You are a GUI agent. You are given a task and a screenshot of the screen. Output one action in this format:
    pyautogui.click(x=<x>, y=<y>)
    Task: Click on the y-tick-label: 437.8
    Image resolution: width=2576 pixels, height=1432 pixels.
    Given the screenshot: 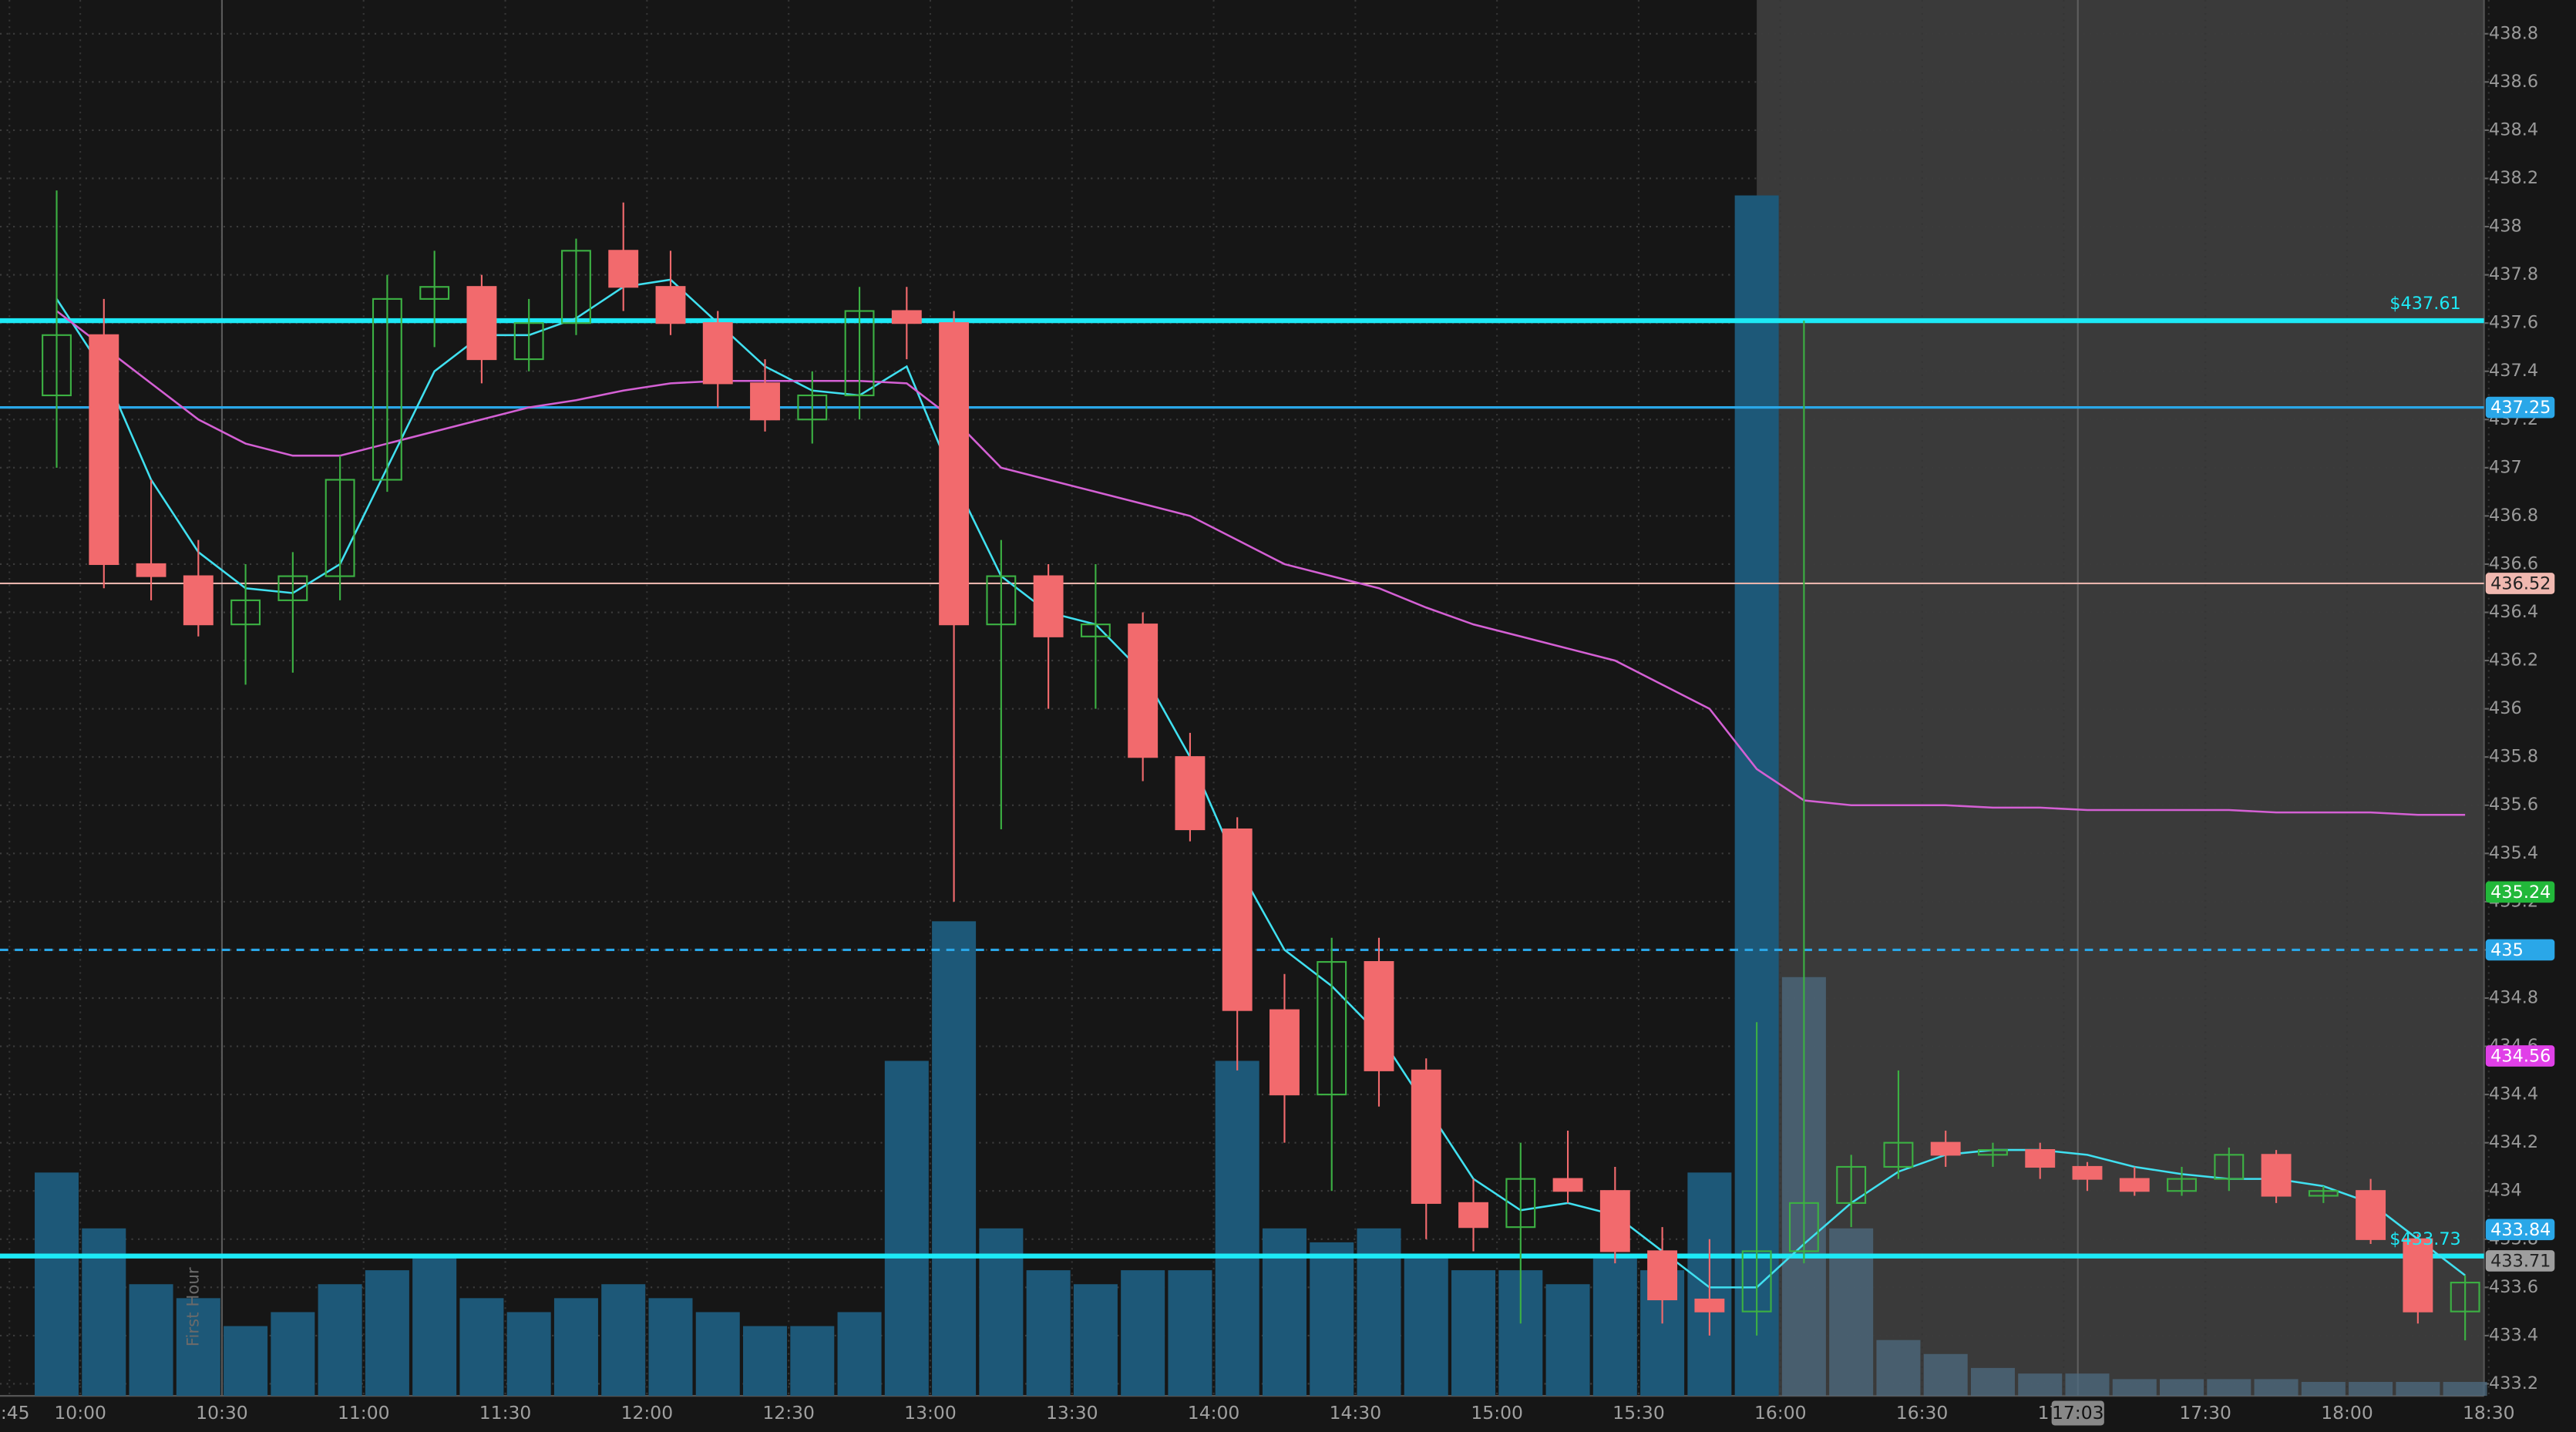 What is the action you would take?
    pyautogui.click(x=2513, y=274)
    